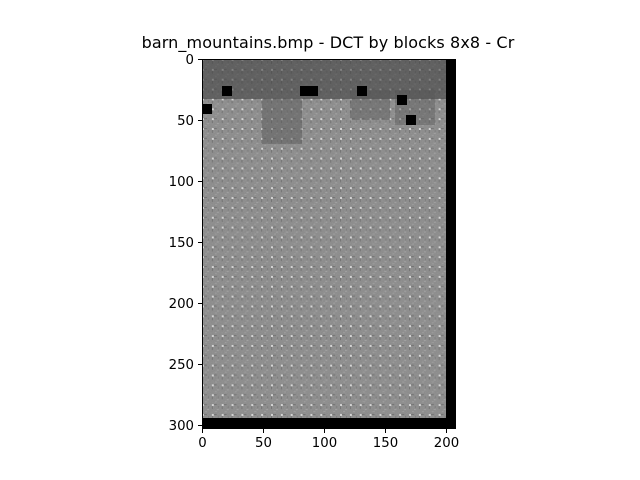 Image resolution: width=640 pixels, height=480 pixels. Describe the element at coordinates (324, 79) in the screenshot. I see `heatmap-top-dark-region` at that location.